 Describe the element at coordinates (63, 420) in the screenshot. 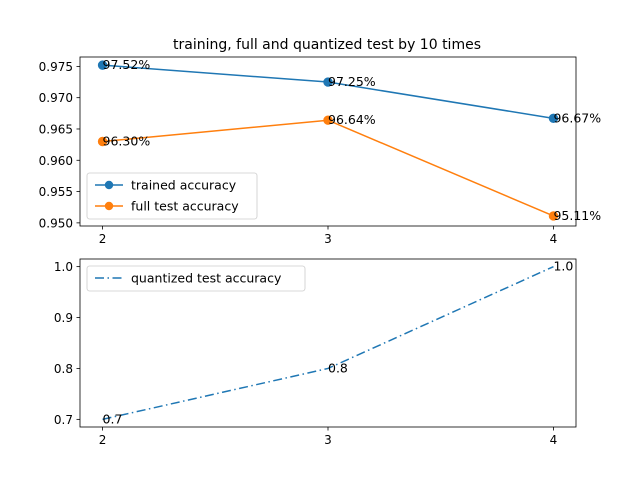

I see `y-tick-label: 0.7` at that location.